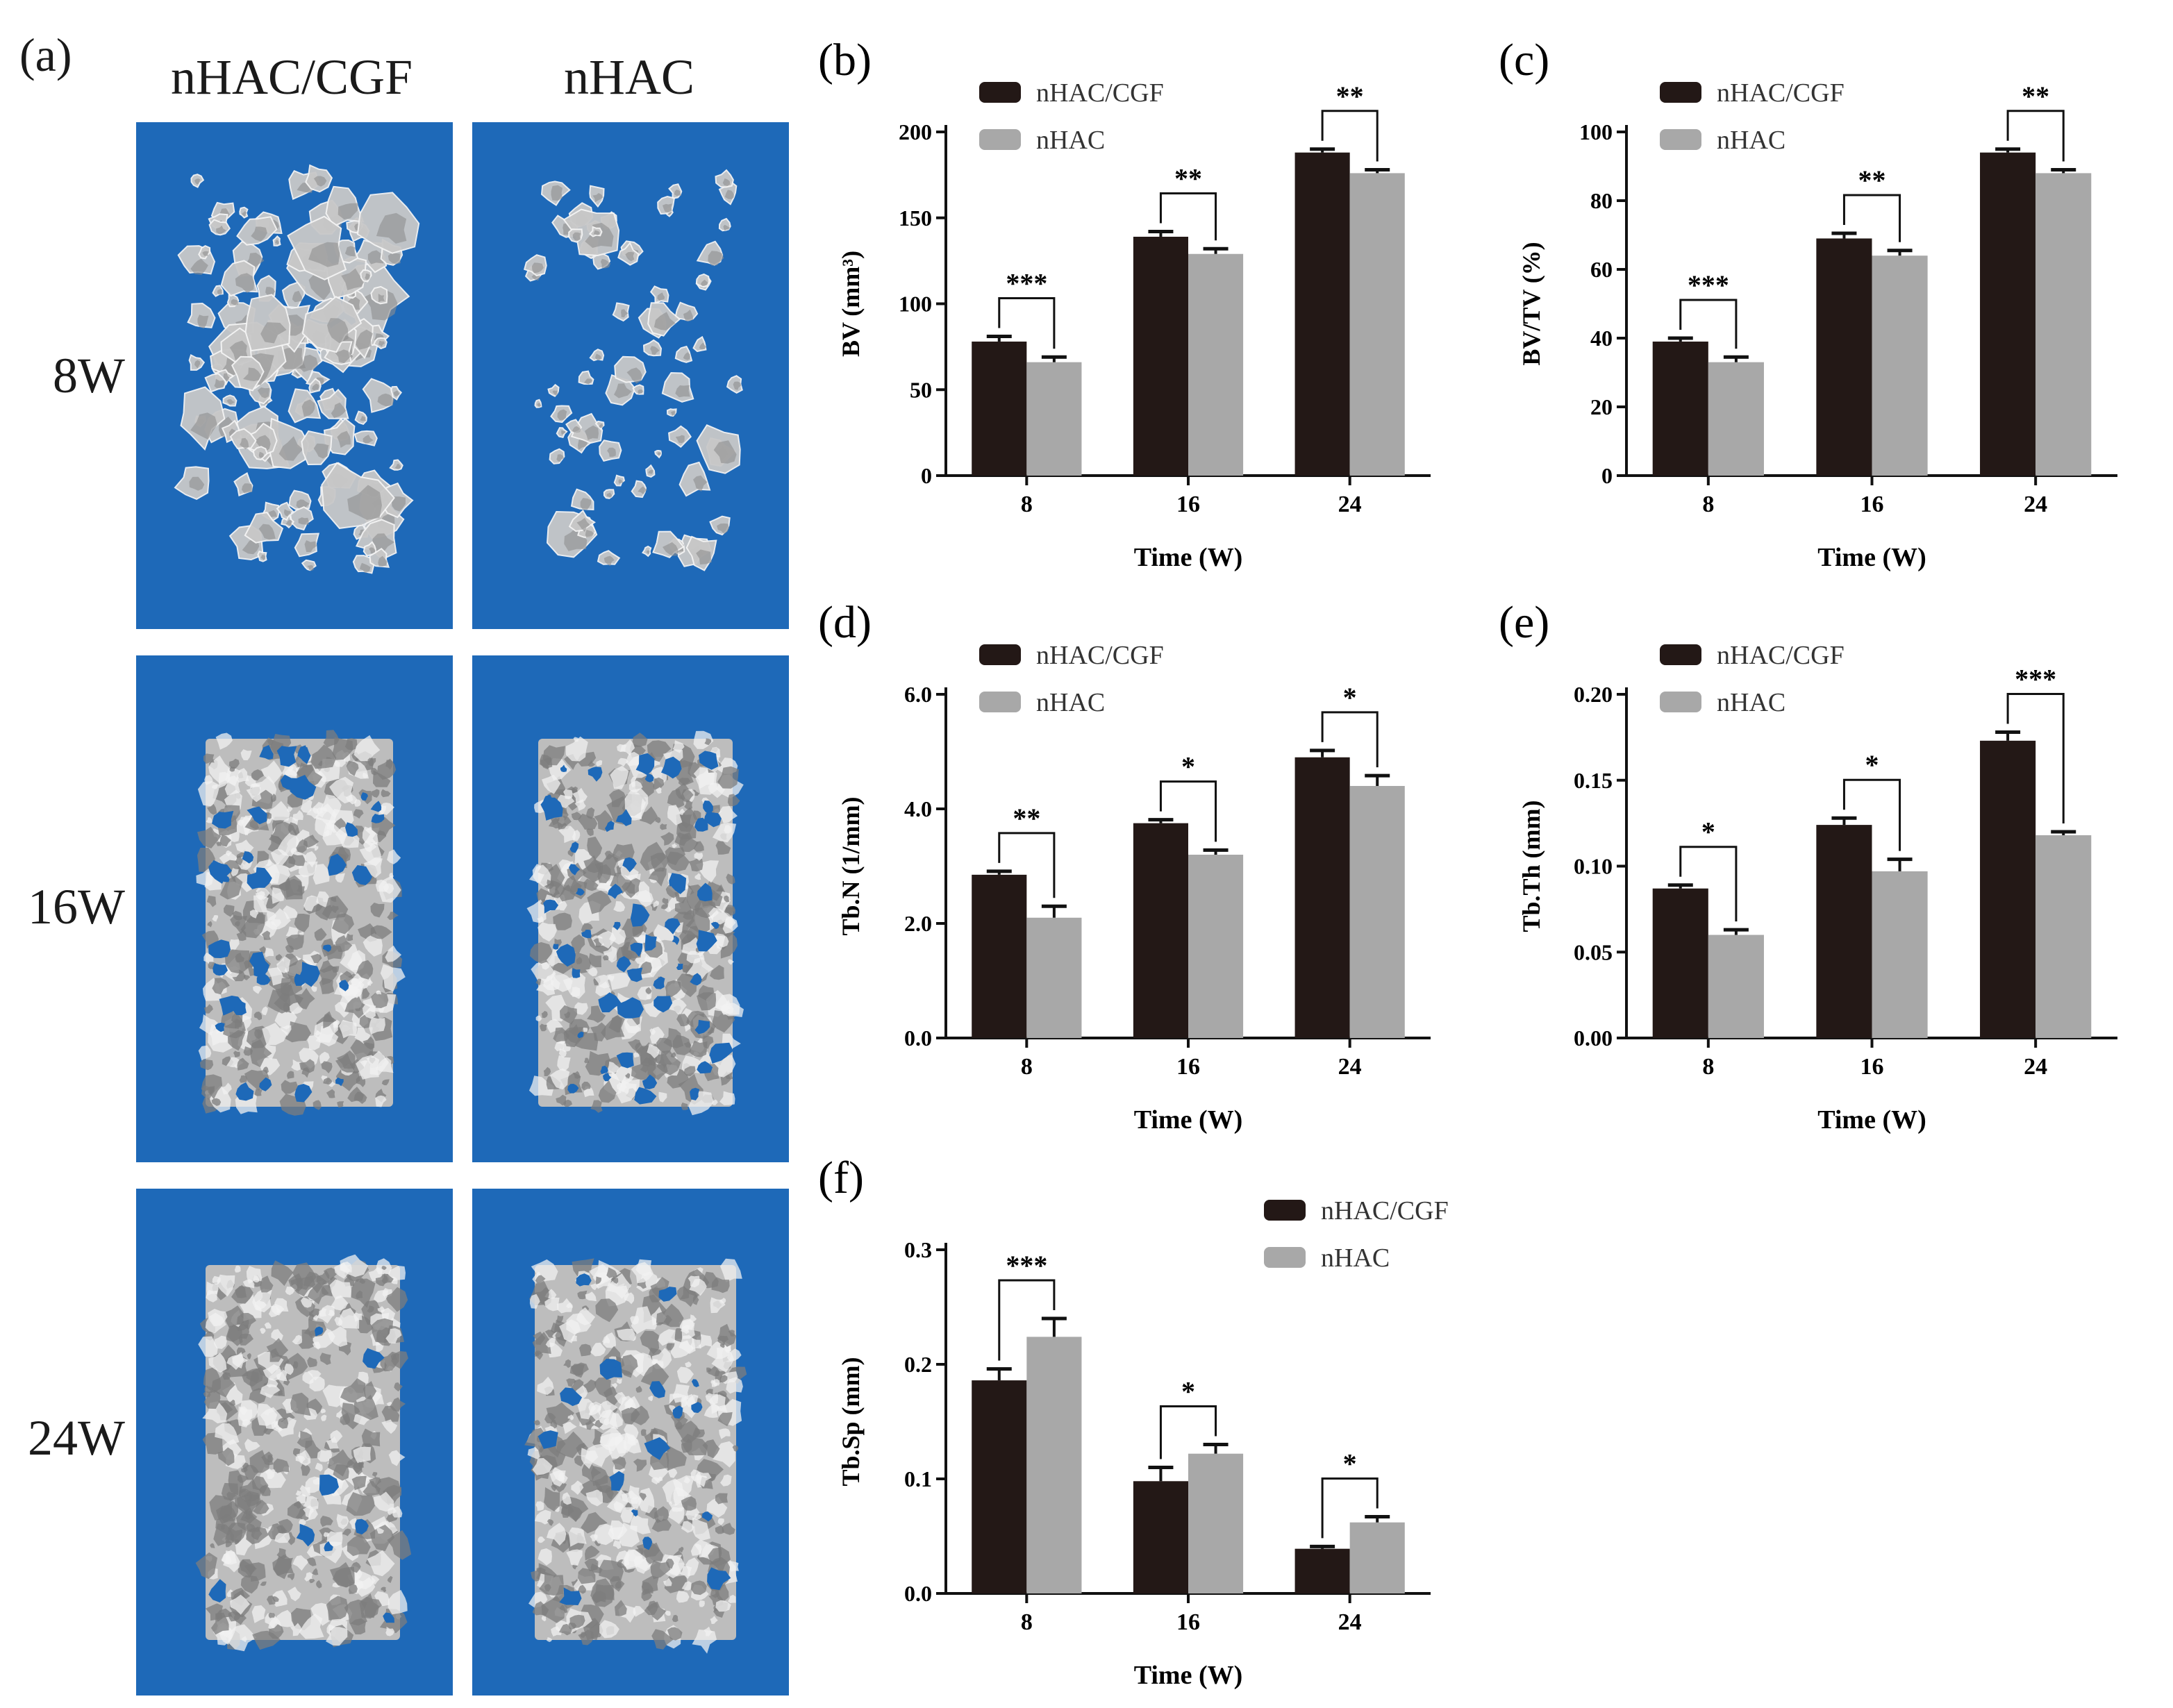 The image size is (2173, 1708). Describe the element at coordinates (851, 304) in the screenshot. I see `y-axis-title: BV (mm³)` at that location.